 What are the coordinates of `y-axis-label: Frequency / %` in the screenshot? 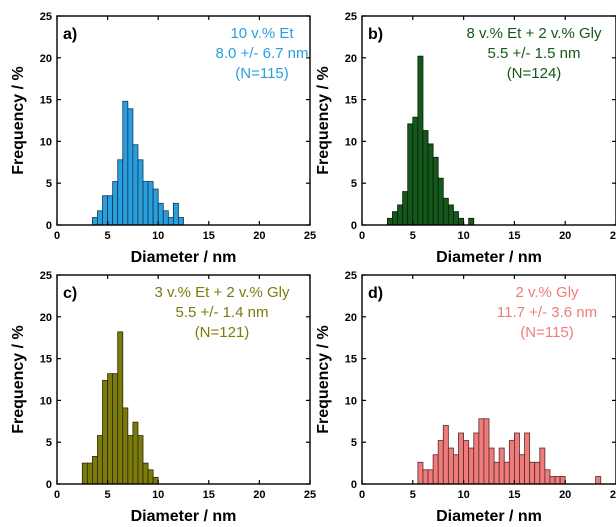 It's located at (323, 379).